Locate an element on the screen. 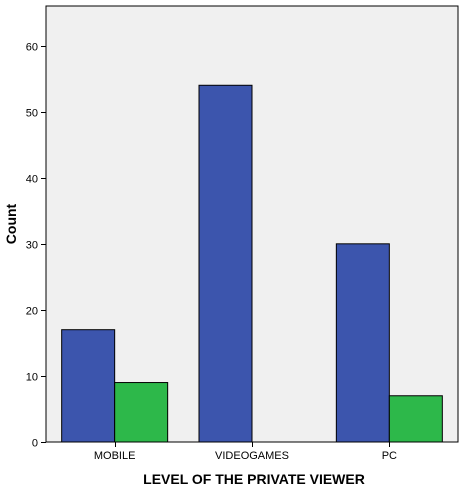  y-tick-label-10: 10 is located at coordinates (32, 378).